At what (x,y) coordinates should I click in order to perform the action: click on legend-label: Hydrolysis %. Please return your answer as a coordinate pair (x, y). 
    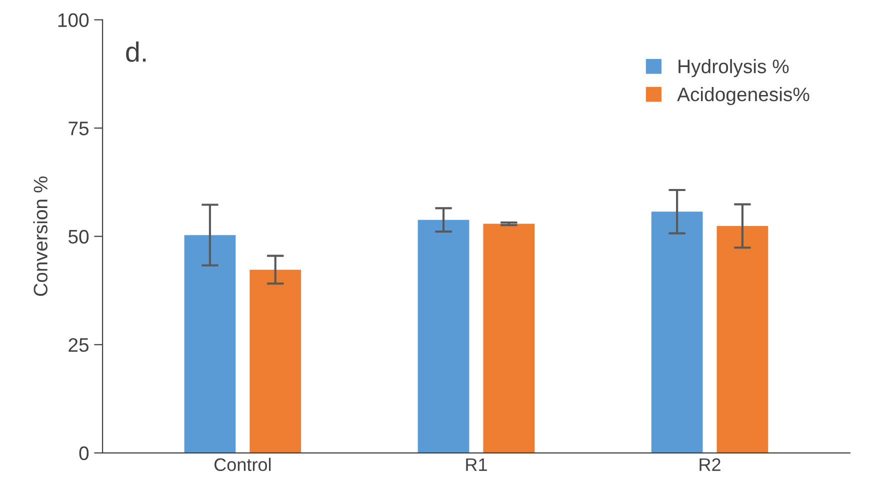
    Looking at the image, I should click on (733, 68).